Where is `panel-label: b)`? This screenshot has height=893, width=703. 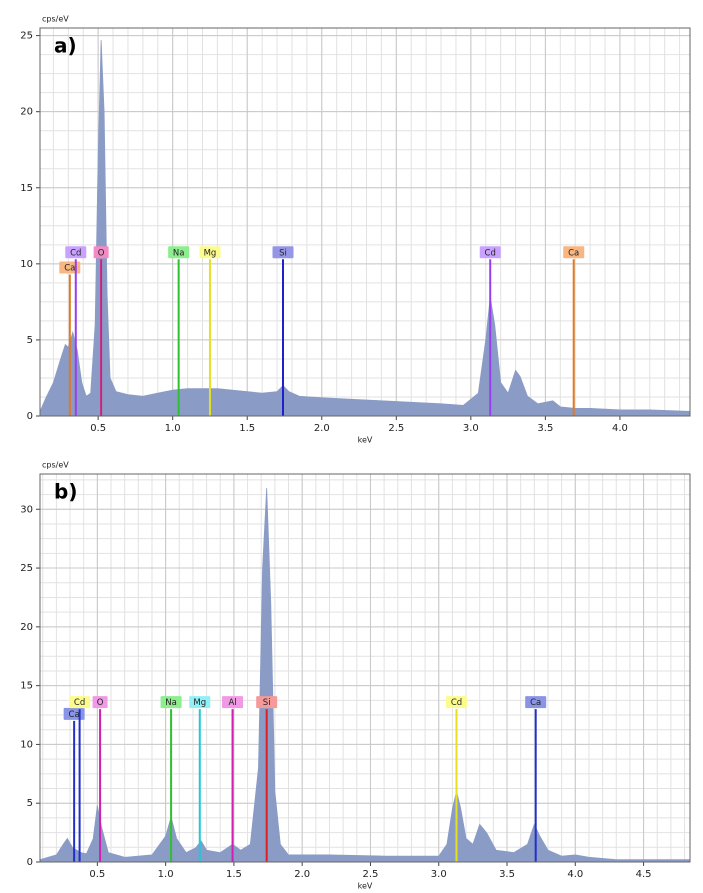
panel-label: b) is located at coordinates (65, 492).